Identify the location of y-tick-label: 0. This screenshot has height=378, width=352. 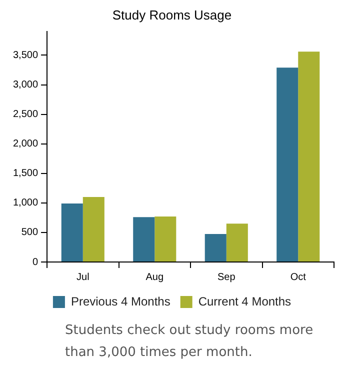
(35, 262).